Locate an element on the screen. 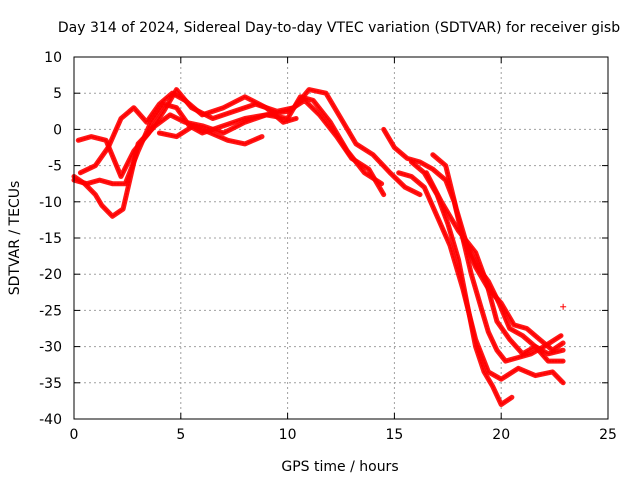  series-marks-sat-b is located at coordinates (249, 142).